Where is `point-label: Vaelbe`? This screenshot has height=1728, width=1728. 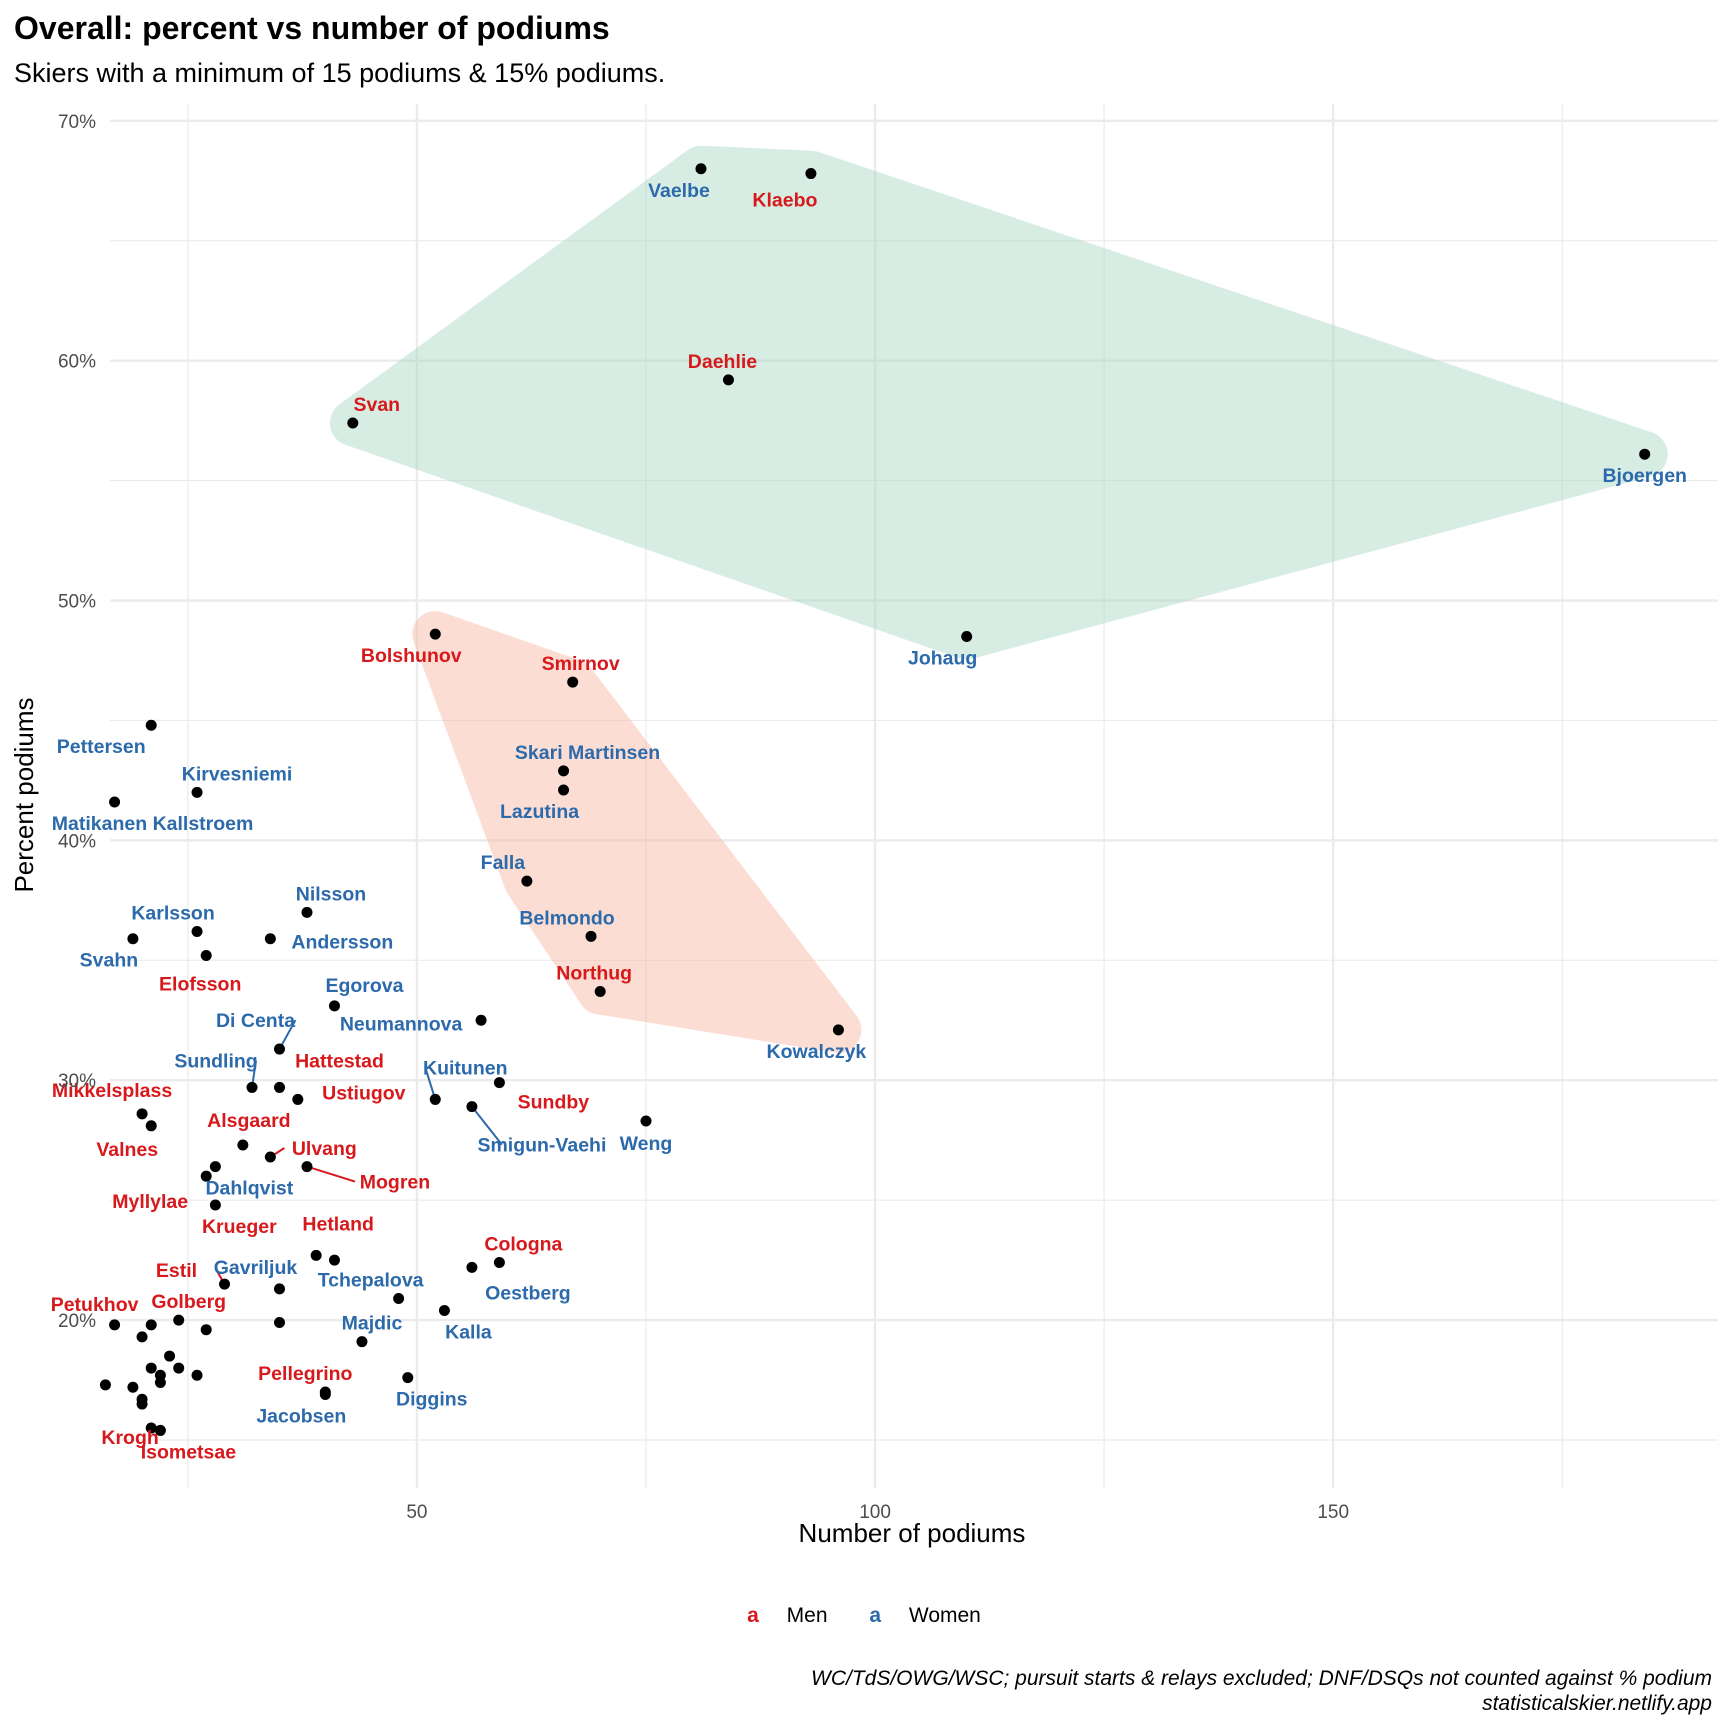
point-label: Vaelbe is located at coordinates (679, 191).